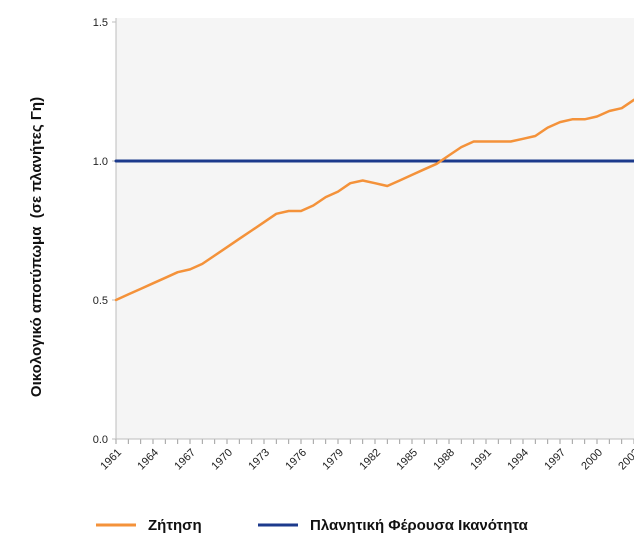 This screenshot has height=541, width=634. Describe the element at coordinates (625, 460) in the screenshot. I see `x-tick-label: 2003` at that location.